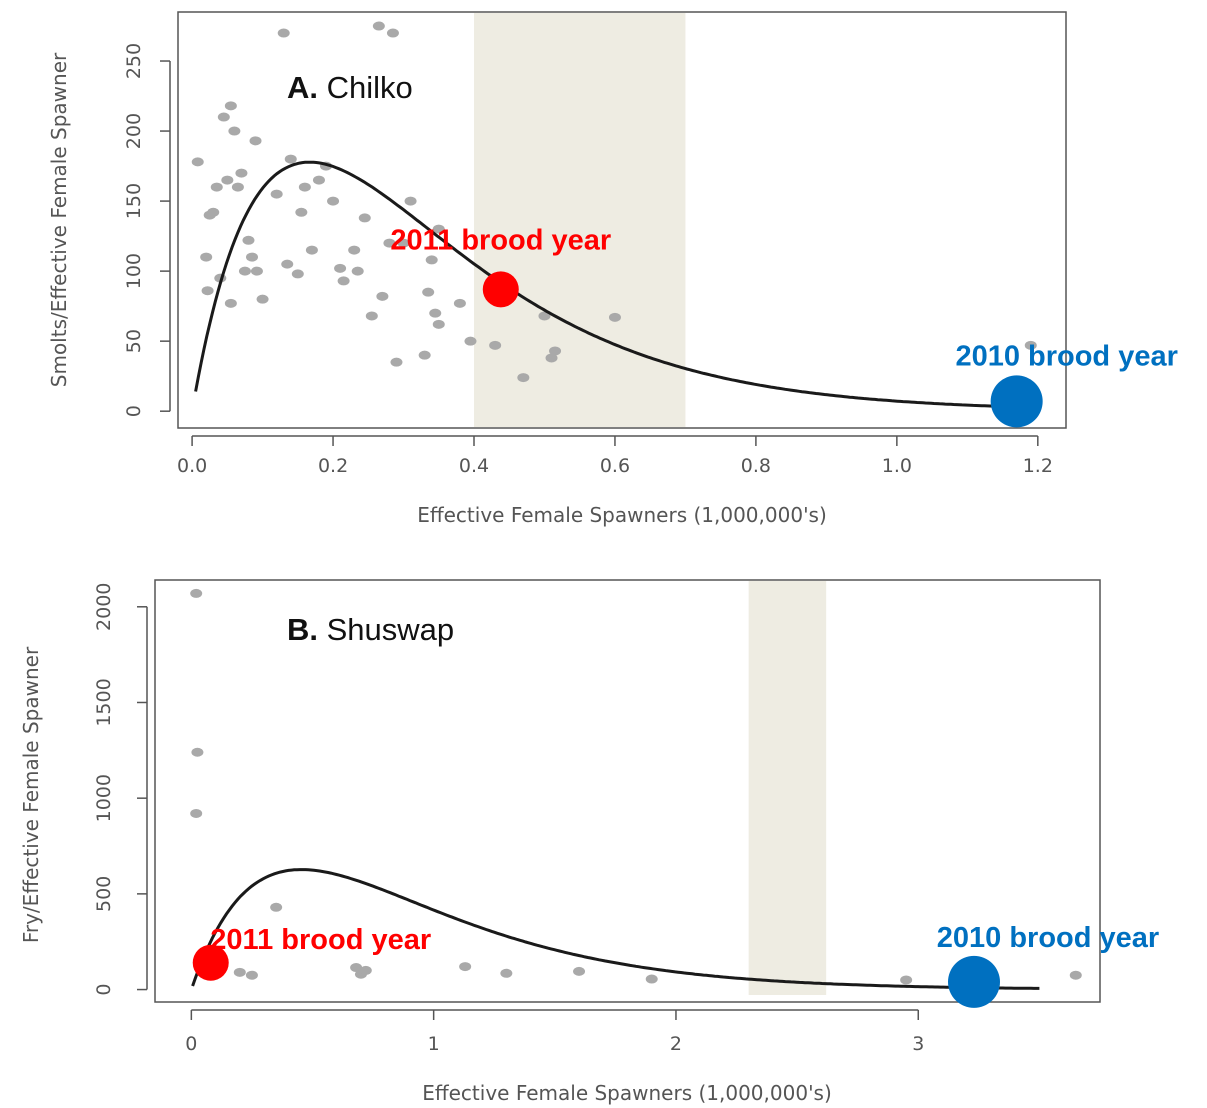  Describe the element at coordinates (756, 466) in the screenshot. I see `x-tick-label: 0.8` at that location.